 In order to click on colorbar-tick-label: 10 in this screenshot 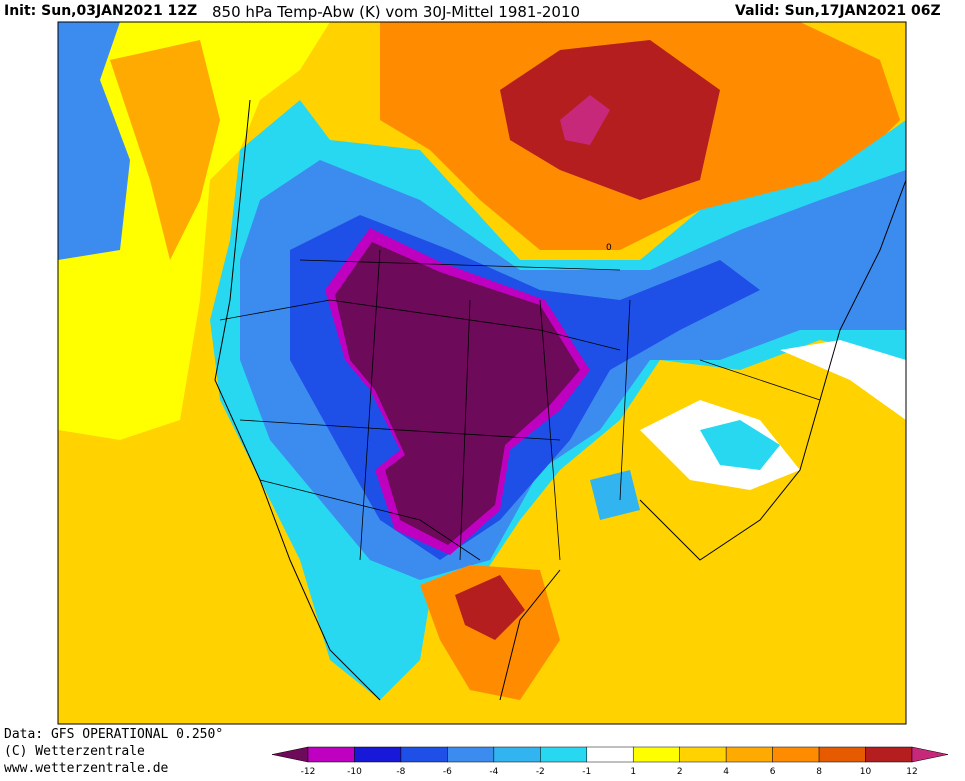, I will do `click(866, 772)`.